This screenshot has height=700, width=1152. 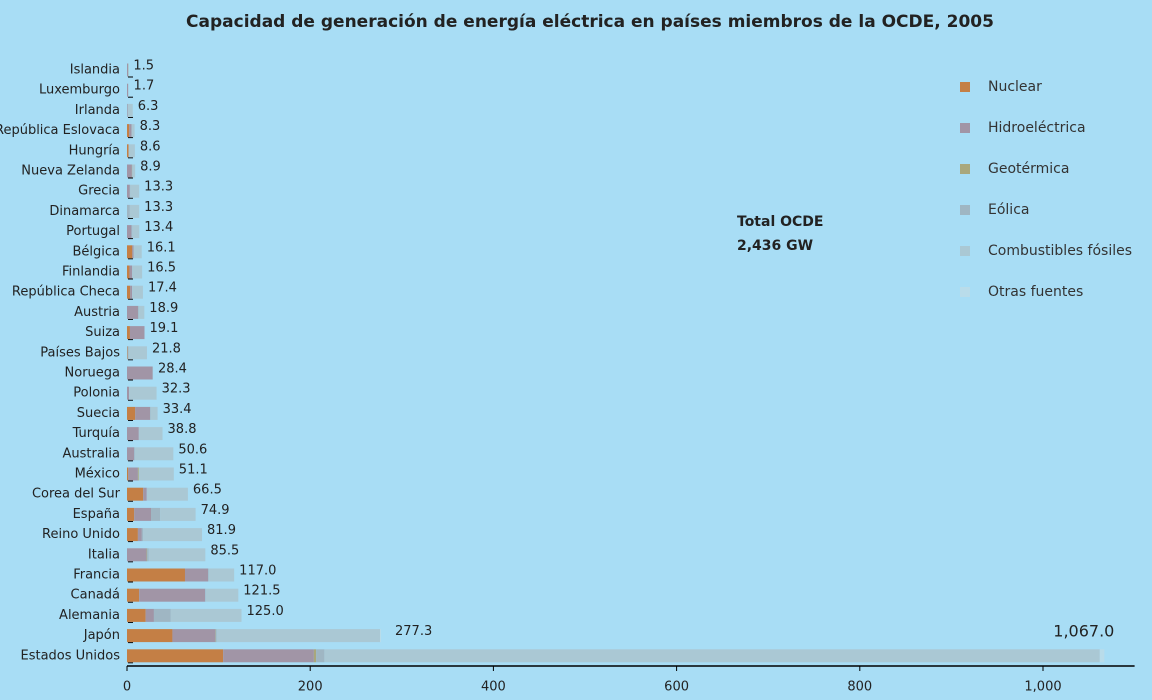 I want to click on y-tick-label: Corea del Sur, so click(x=76, y=494).